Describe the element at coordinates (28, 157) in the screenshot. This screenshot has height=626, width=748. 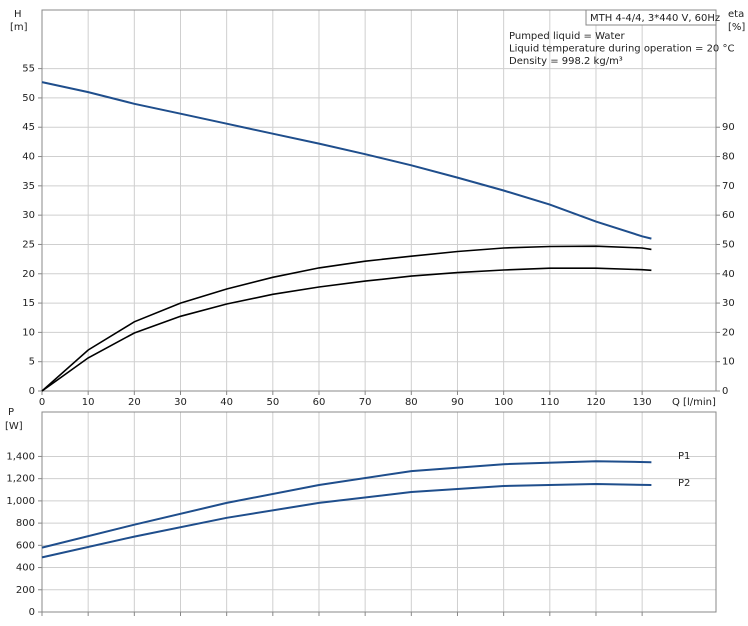
I see `y-tick-label: 40` at that location.